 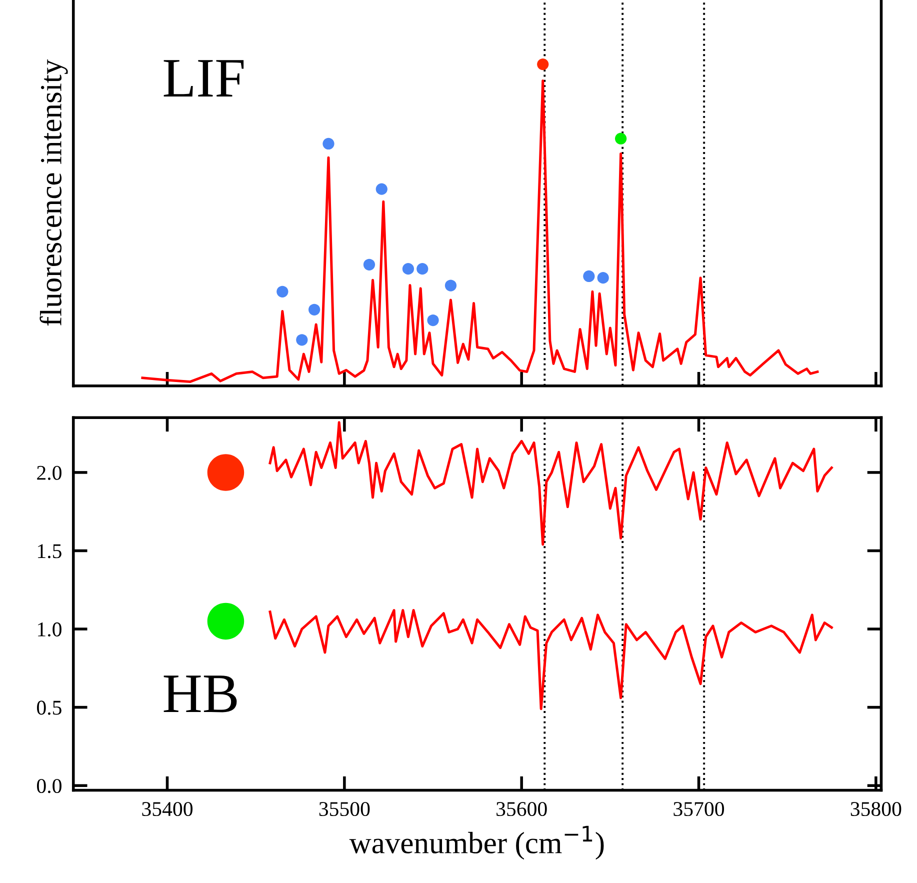 What do you see at coordinates (521, 809) in the screenshot?
I see `x-tick-label: 35600` at bounding box center [521, 809].